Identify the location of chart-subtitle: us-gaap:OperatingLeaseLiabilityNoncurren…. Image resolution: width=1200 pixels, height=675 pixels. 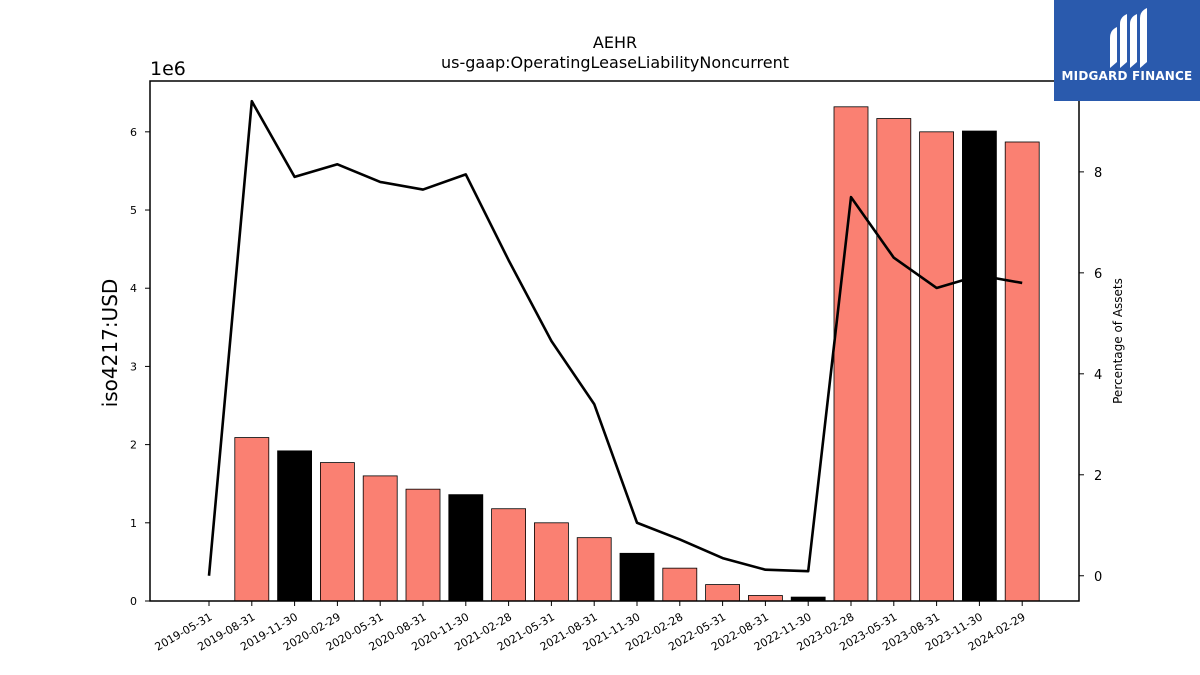
(615, 62).